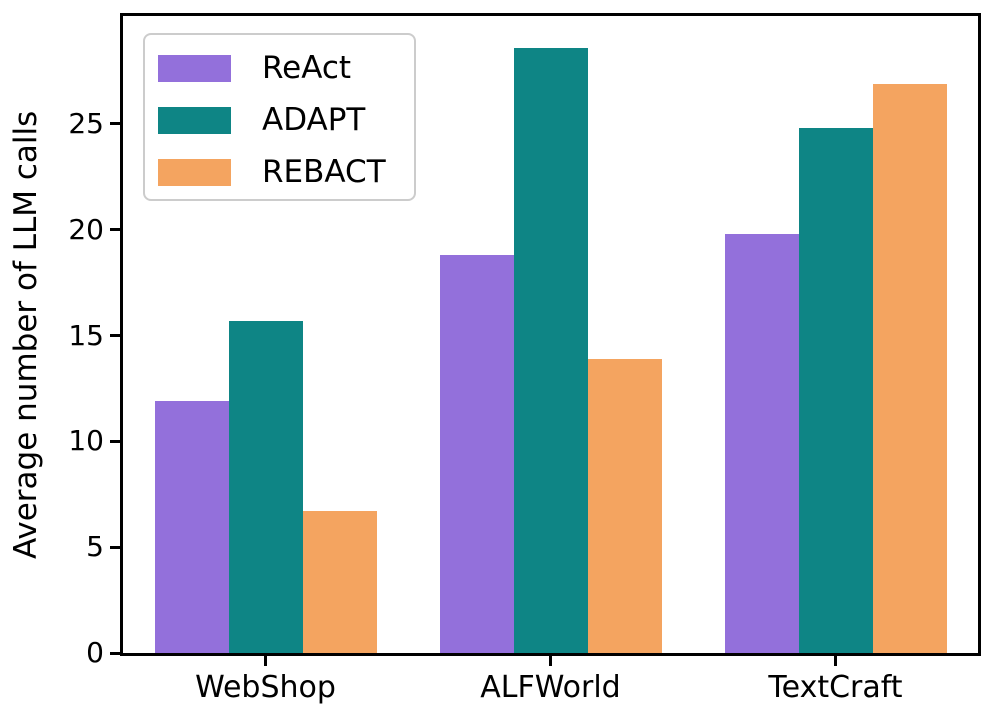 The height and width of the screenshot is (724, 997). What do you see at coordinates (194, 120) in the screenshot?
I see `legend-swatch-adapt` at bounding box center [194, 120].